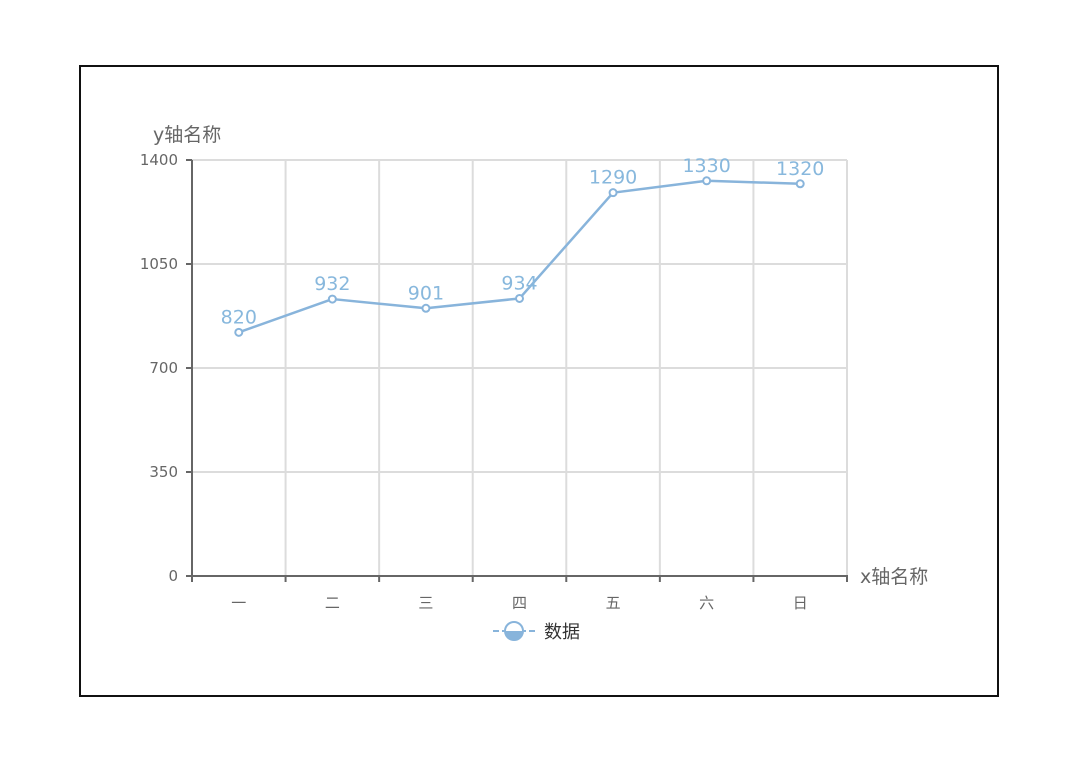 This screenshot has width=1080, height=760. What do you see at coordinates (613, 178) in the screenshot?
I see `data-label: 1290` at bounding box center [613, 178].